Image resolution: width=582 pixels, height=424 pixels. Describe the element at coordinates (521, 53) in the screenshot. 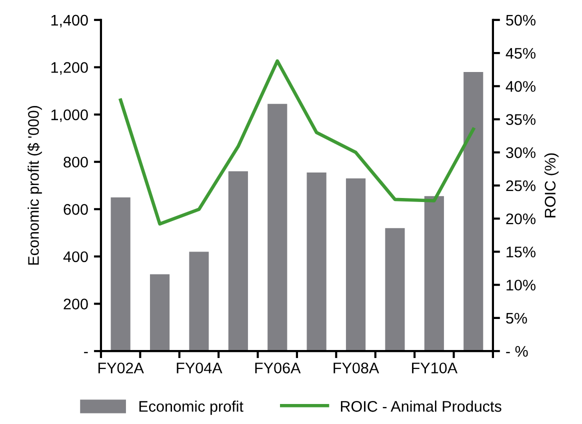

I see `y2-tick-label: 45%` at that location.